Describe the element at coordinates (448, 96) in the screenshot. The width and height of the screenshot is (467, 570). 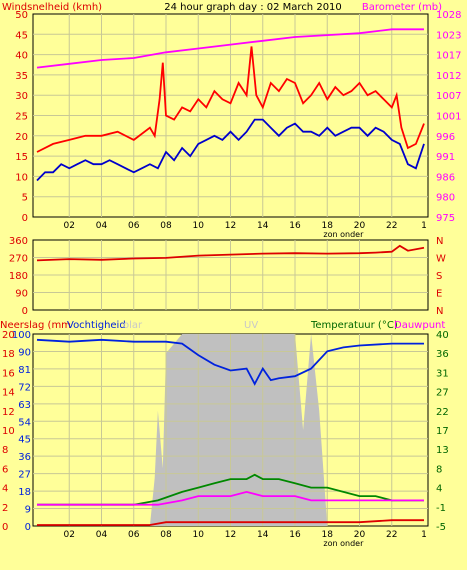
I see `barometer-tick-label: 1007` at that location.